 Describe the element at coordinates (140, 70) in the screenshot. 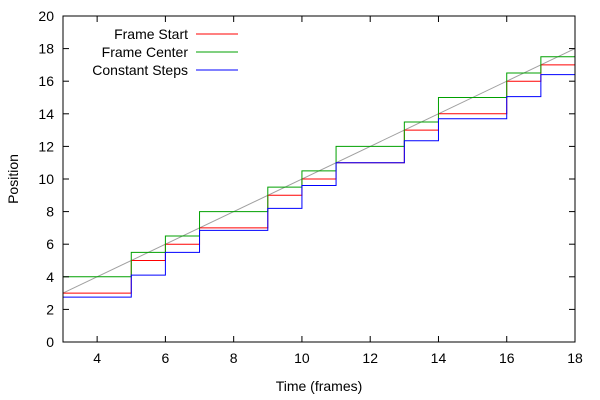

I see `legend-label: Constant Steps` at that location.